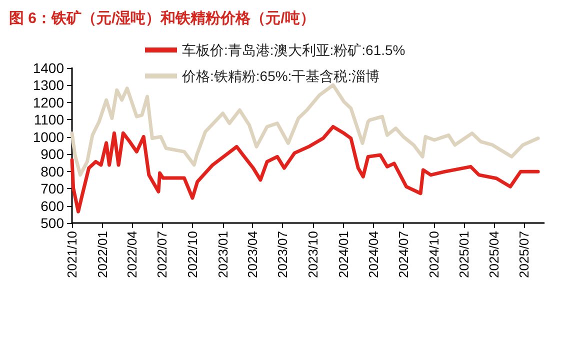  What do you see at coordinates (343, 254) in the screenshot?
I see `x-tick-label: 2024/01` at bounding box center [343, 254].